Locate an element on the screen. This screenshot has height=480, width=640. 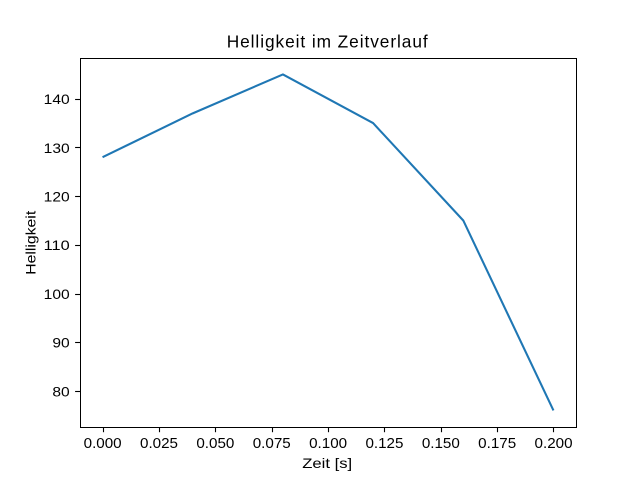
svg-text: 110 is located at coordinates (57, 245).